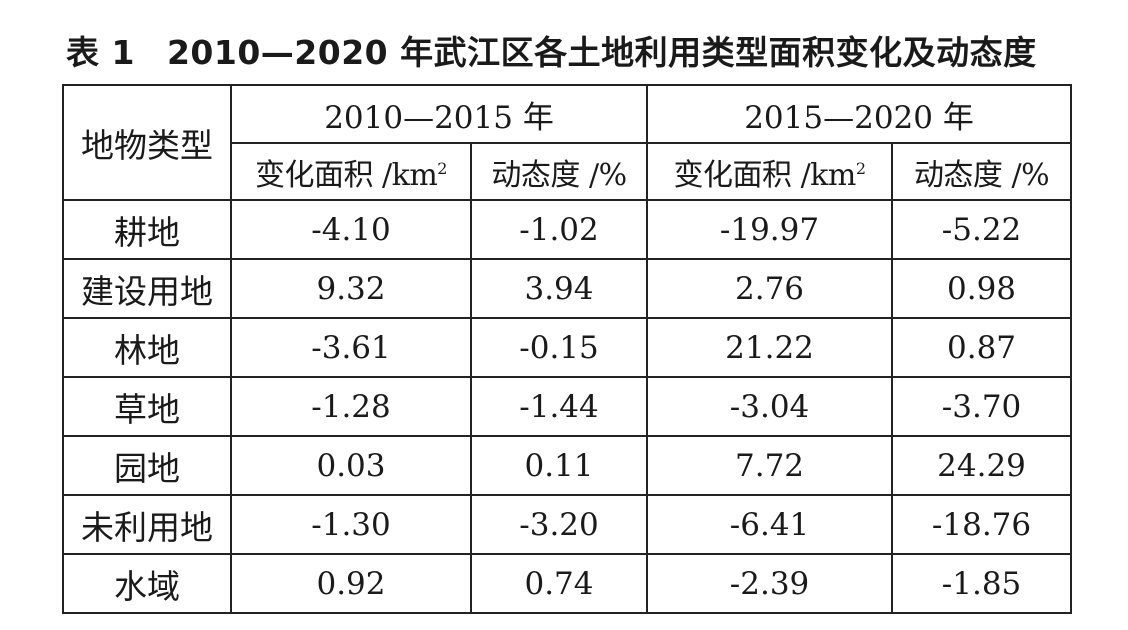 The width and height of the screenshot is (1128, 630). Describe the element at coordinates (147, 229) in the screenshot. I see `row-label: 耕地` at that location.